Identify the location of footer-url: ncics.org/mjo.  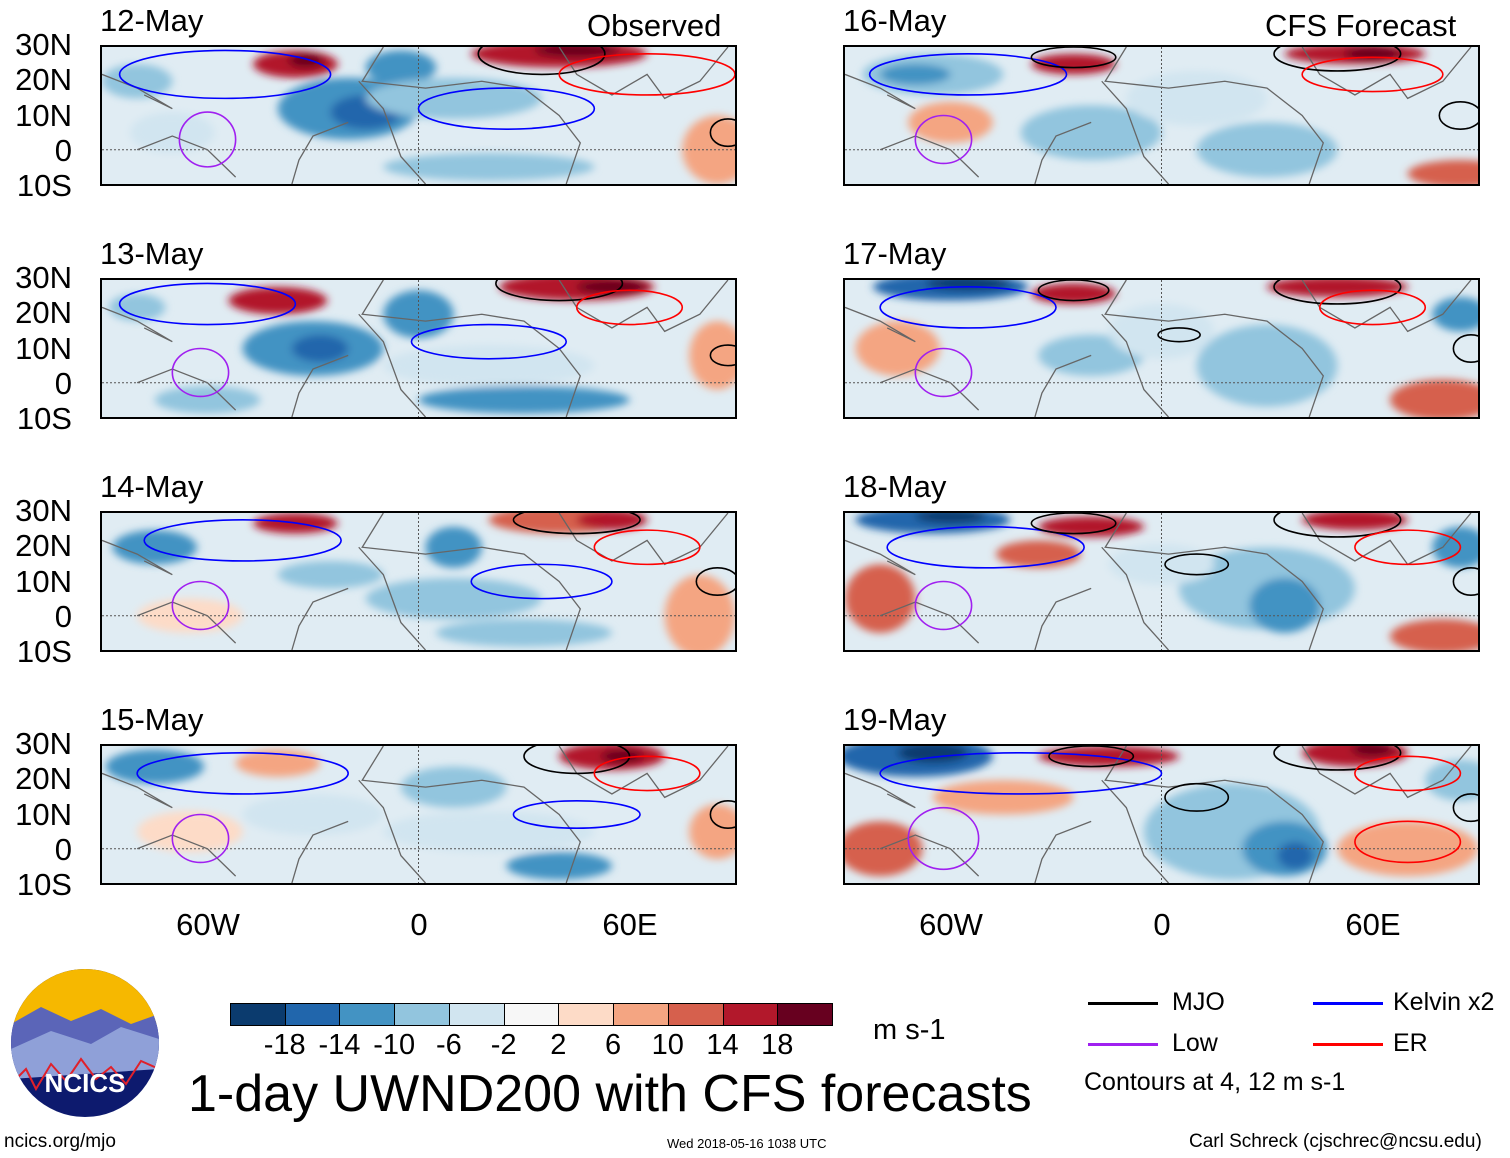
(60, 1141).